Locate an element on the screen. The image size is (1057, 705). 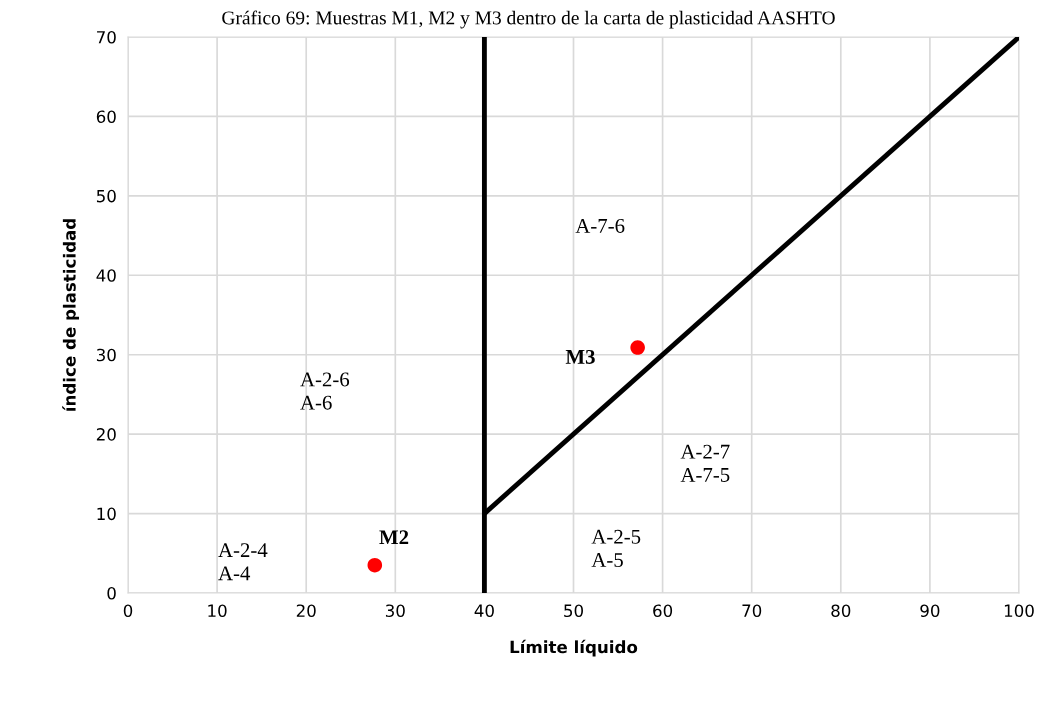
y-tick-label: 50 is located at coordinates (106, 196).